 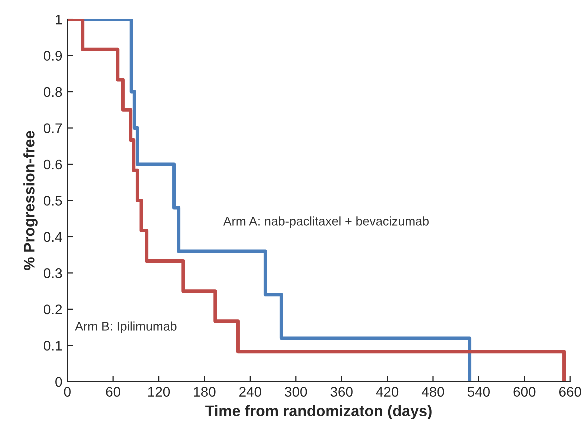 I want to click on x-tick-label: 660, so click(x=570, y=392).